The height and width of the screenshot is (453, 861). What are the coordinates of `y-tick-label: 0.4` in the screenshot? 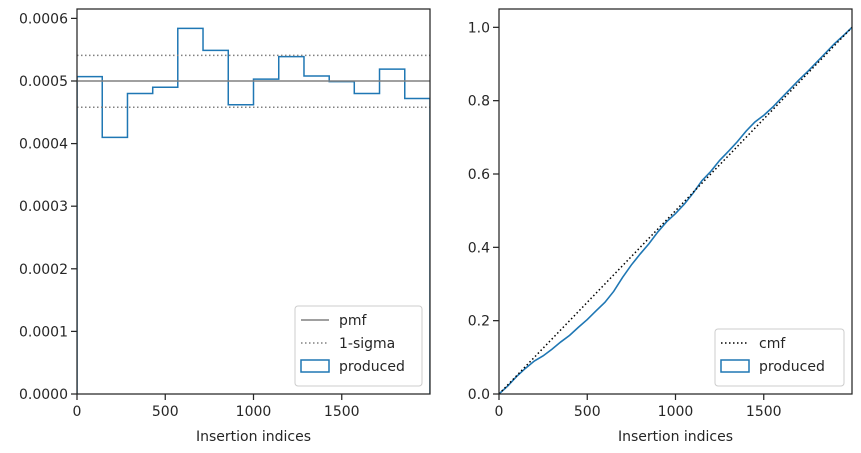 It's located at (479, 248).